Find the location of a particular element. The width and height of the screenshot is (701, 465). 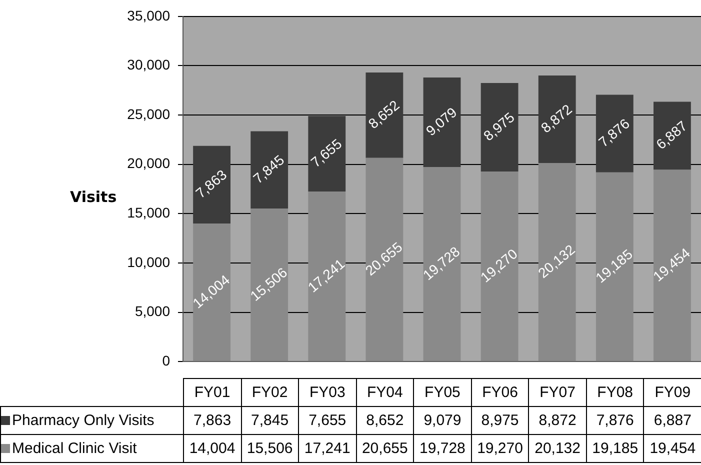

data-label: 15,506 is located at coordinates (270, 448).